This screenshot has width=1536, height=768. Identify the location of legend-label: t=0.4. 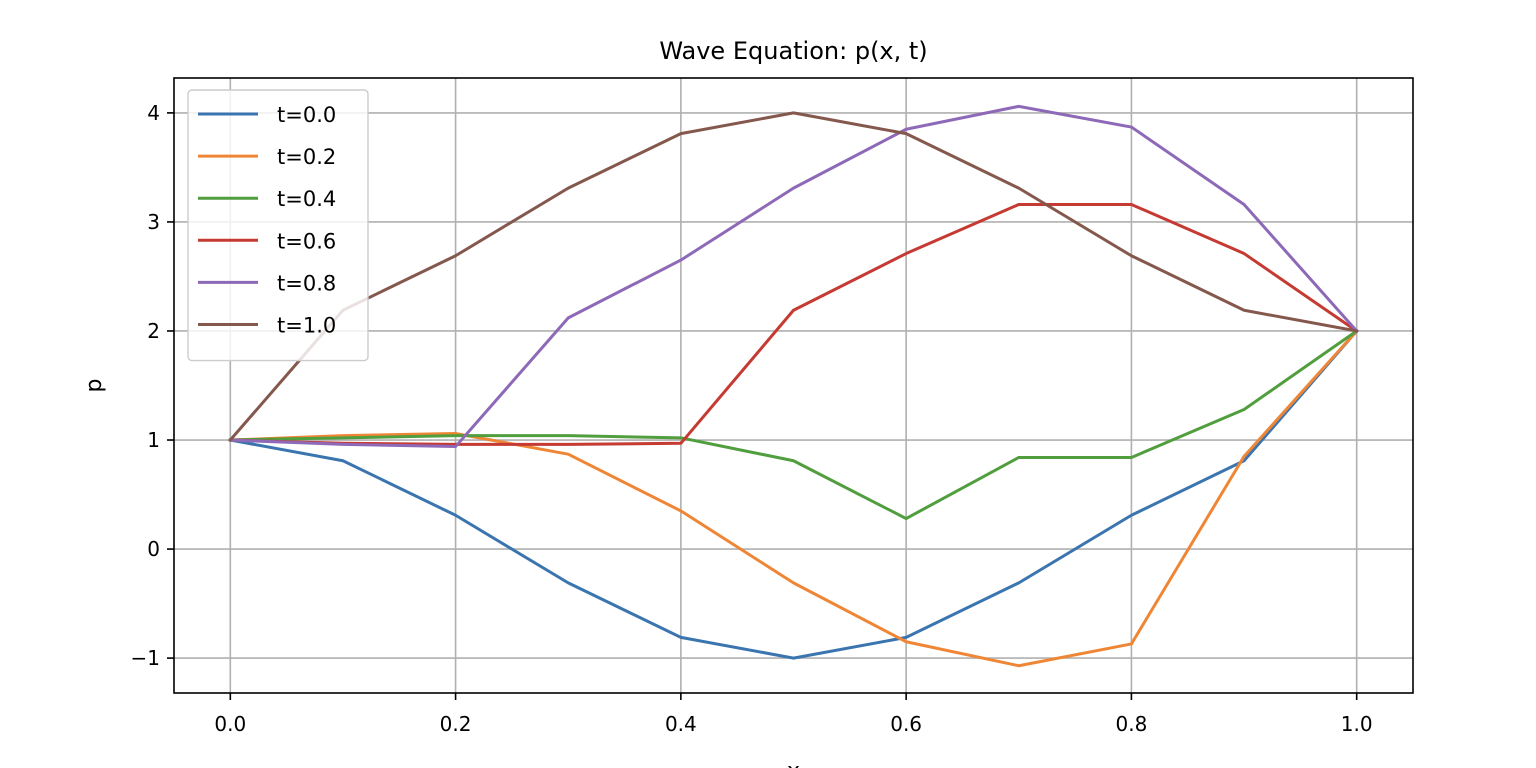
(306, 199).